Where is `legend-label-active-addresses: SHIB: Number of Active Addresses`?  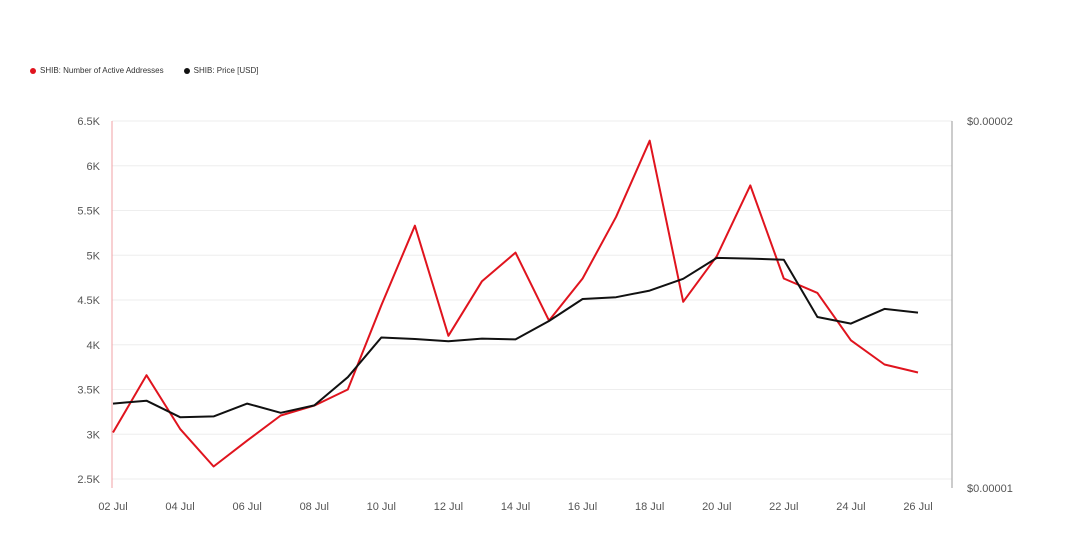 legend-label-active-addresses: SHIB: Number of Active Addresses is located at coordinates (102, 70).